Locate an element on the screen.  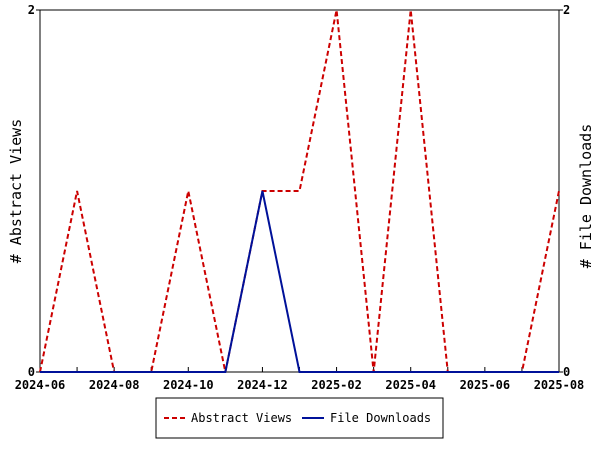
legend-label-file-downloads: File Downloads is located at coordinates (380, 418).